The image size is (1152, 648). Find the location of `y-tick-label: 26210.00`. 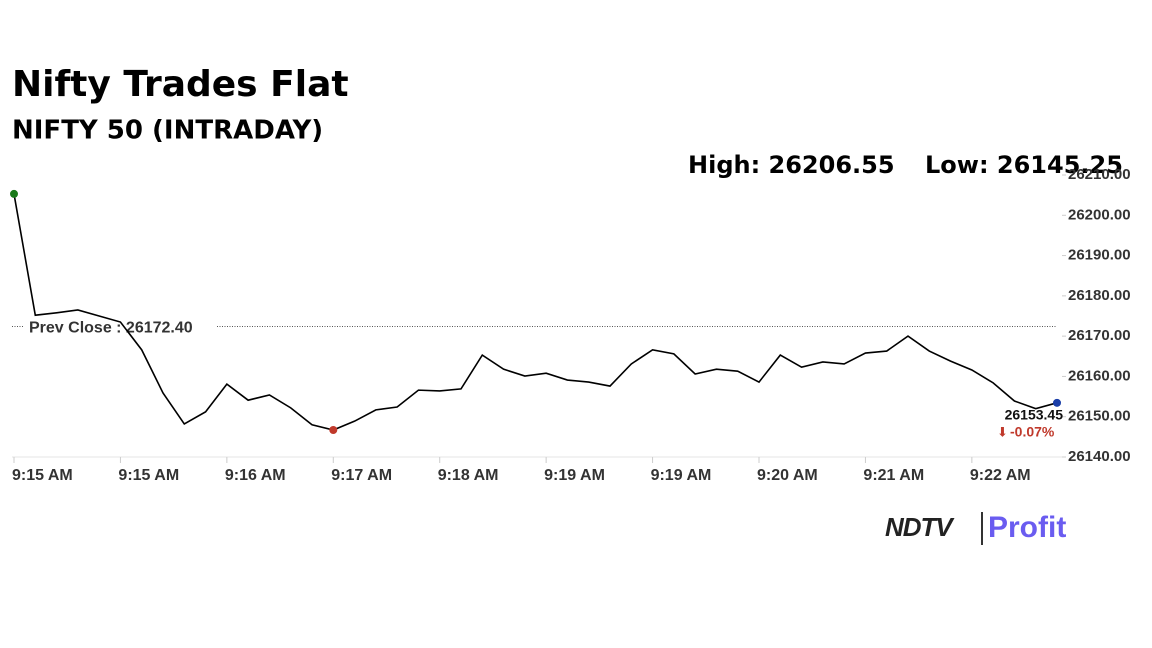

y-tick-label: 26210.00 is located at coordinates (1099, 174).